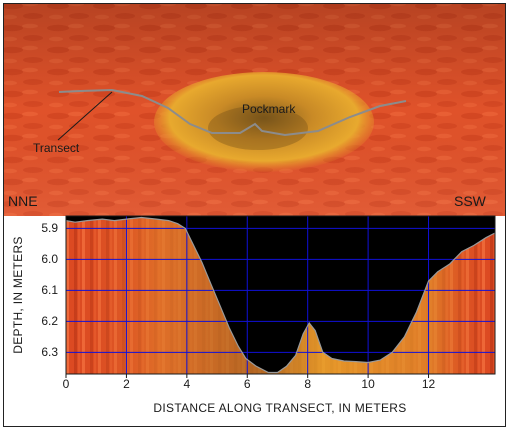  I want to click on x-tick-label: 2, so click(126, 384).